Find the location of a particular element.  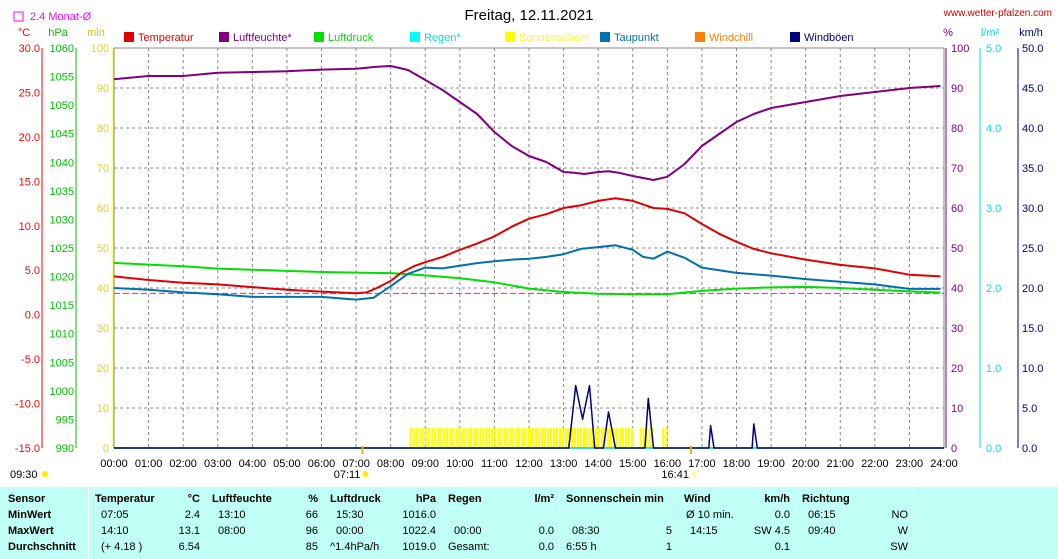

axis-tick: 995 is located at coordinates (65, 420).